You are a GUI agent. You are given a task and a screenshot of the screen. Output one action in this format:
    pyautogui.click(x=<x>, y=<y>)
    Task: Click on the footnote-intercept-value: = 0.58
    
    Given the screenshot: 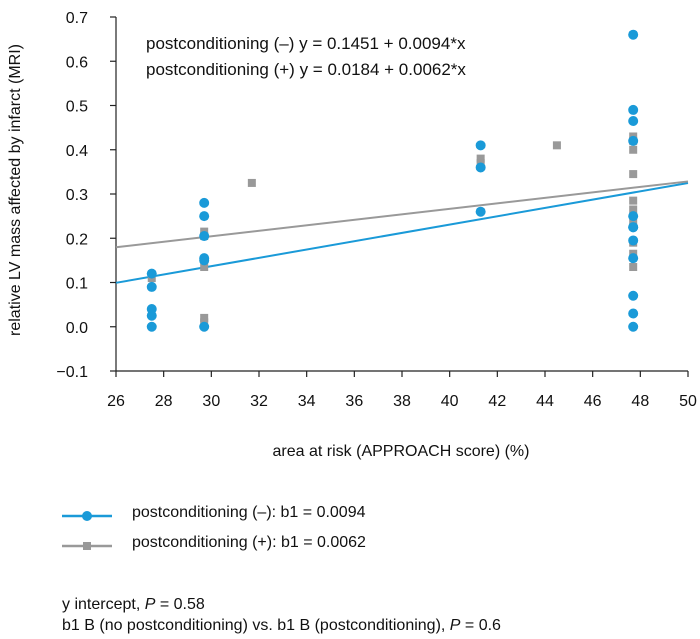 What is the action you would take?
    pyautogui.click(x=180, y=604)
    